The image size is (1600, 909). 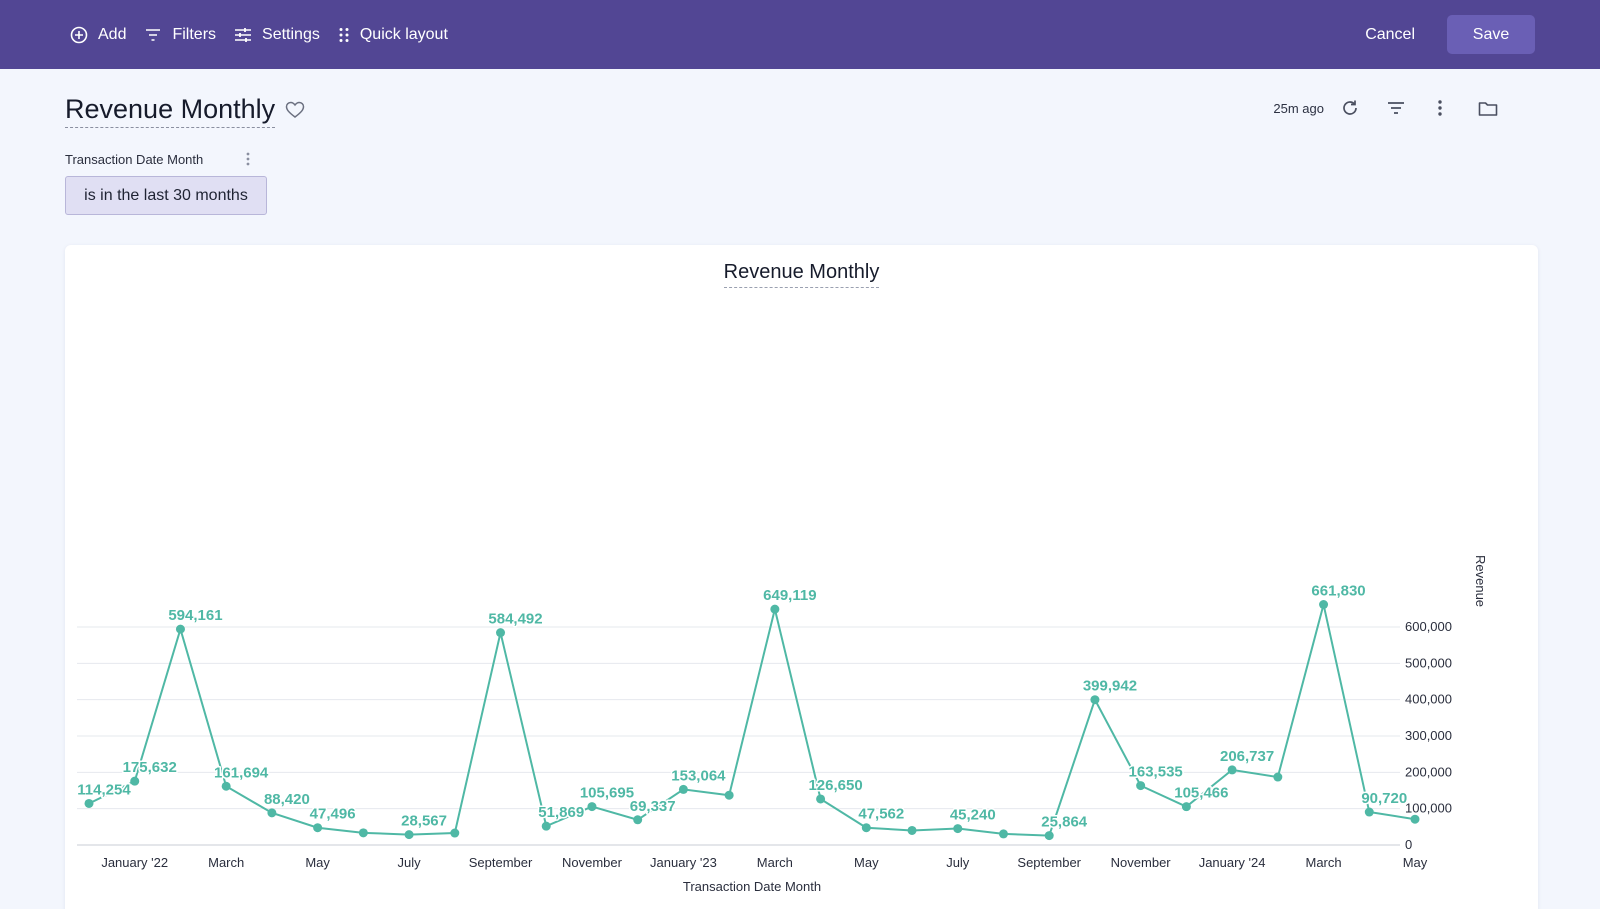 What do you see at coordinates (1110, 686) in the screenshot?
I see `data-label: 399,942` at bounding box center [1110, 686].